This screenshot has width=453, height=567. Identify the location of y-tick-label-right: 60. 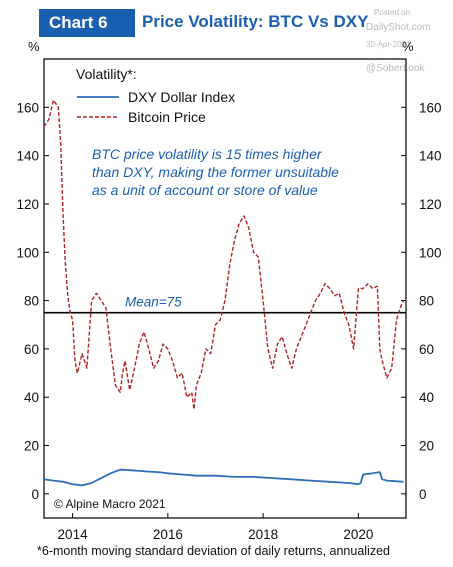
(426, 349).